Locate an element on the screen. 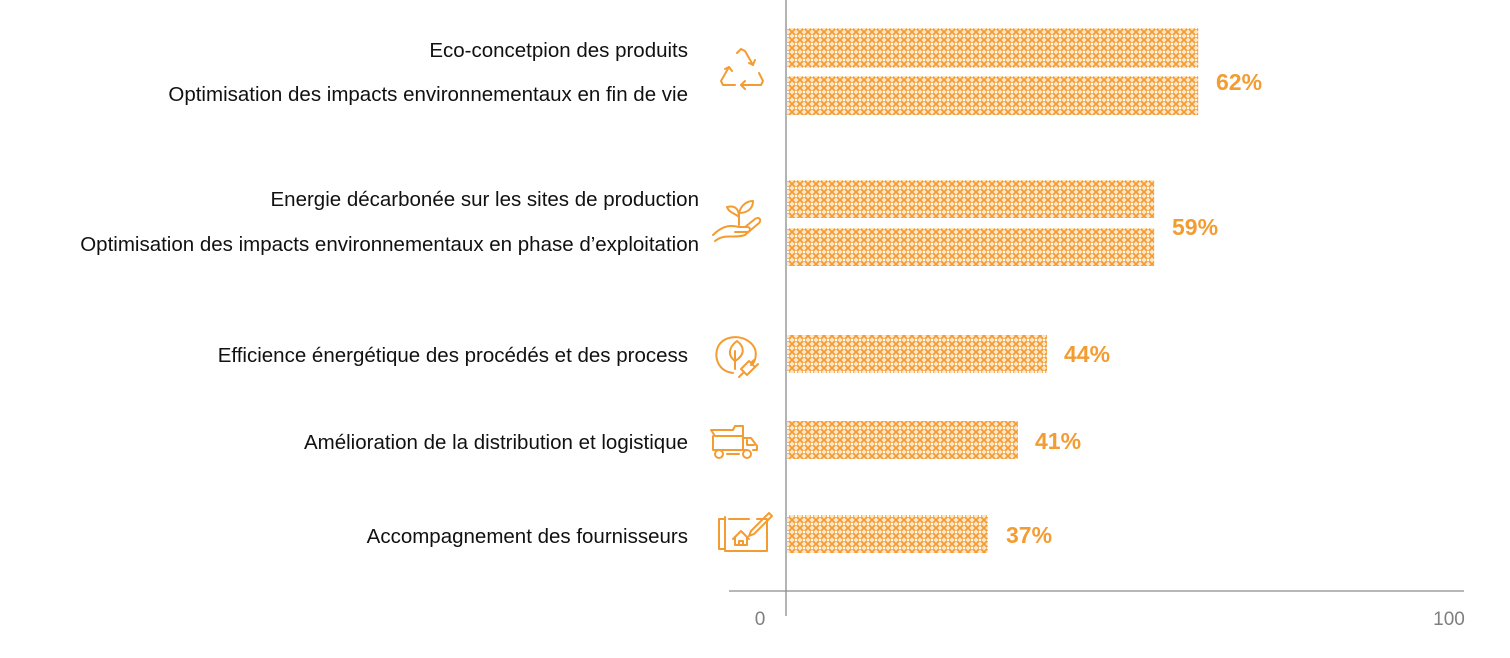 The height and width of the screenshot is (658, 1510). value-label: 62% is located at coordinates (1239, 82).